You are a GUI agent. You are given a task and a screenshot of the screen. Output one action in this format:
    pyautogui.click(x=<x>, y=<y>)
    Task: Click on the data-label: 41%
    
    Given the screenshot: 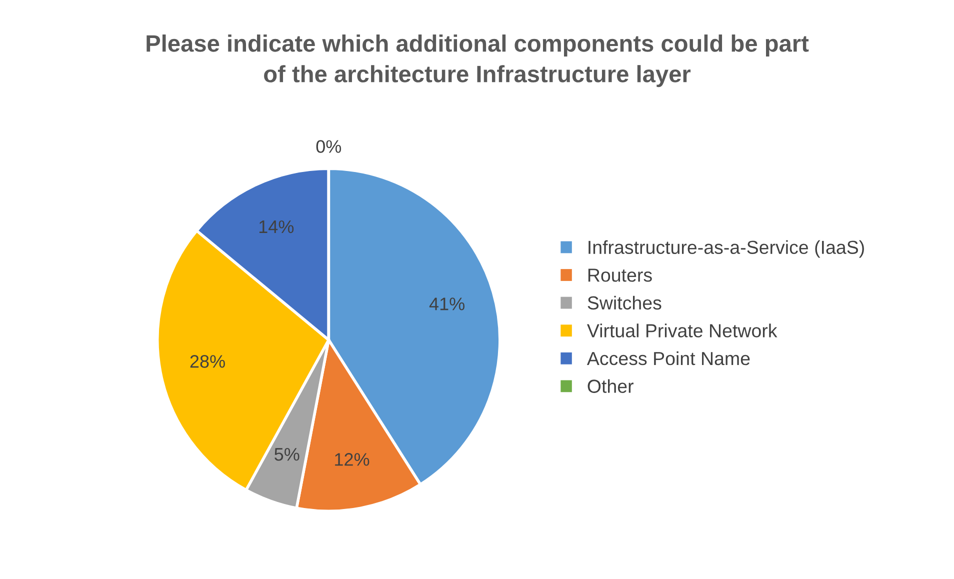 What is the action you would take?
    pyautogui.click(x=446, y=304)
    